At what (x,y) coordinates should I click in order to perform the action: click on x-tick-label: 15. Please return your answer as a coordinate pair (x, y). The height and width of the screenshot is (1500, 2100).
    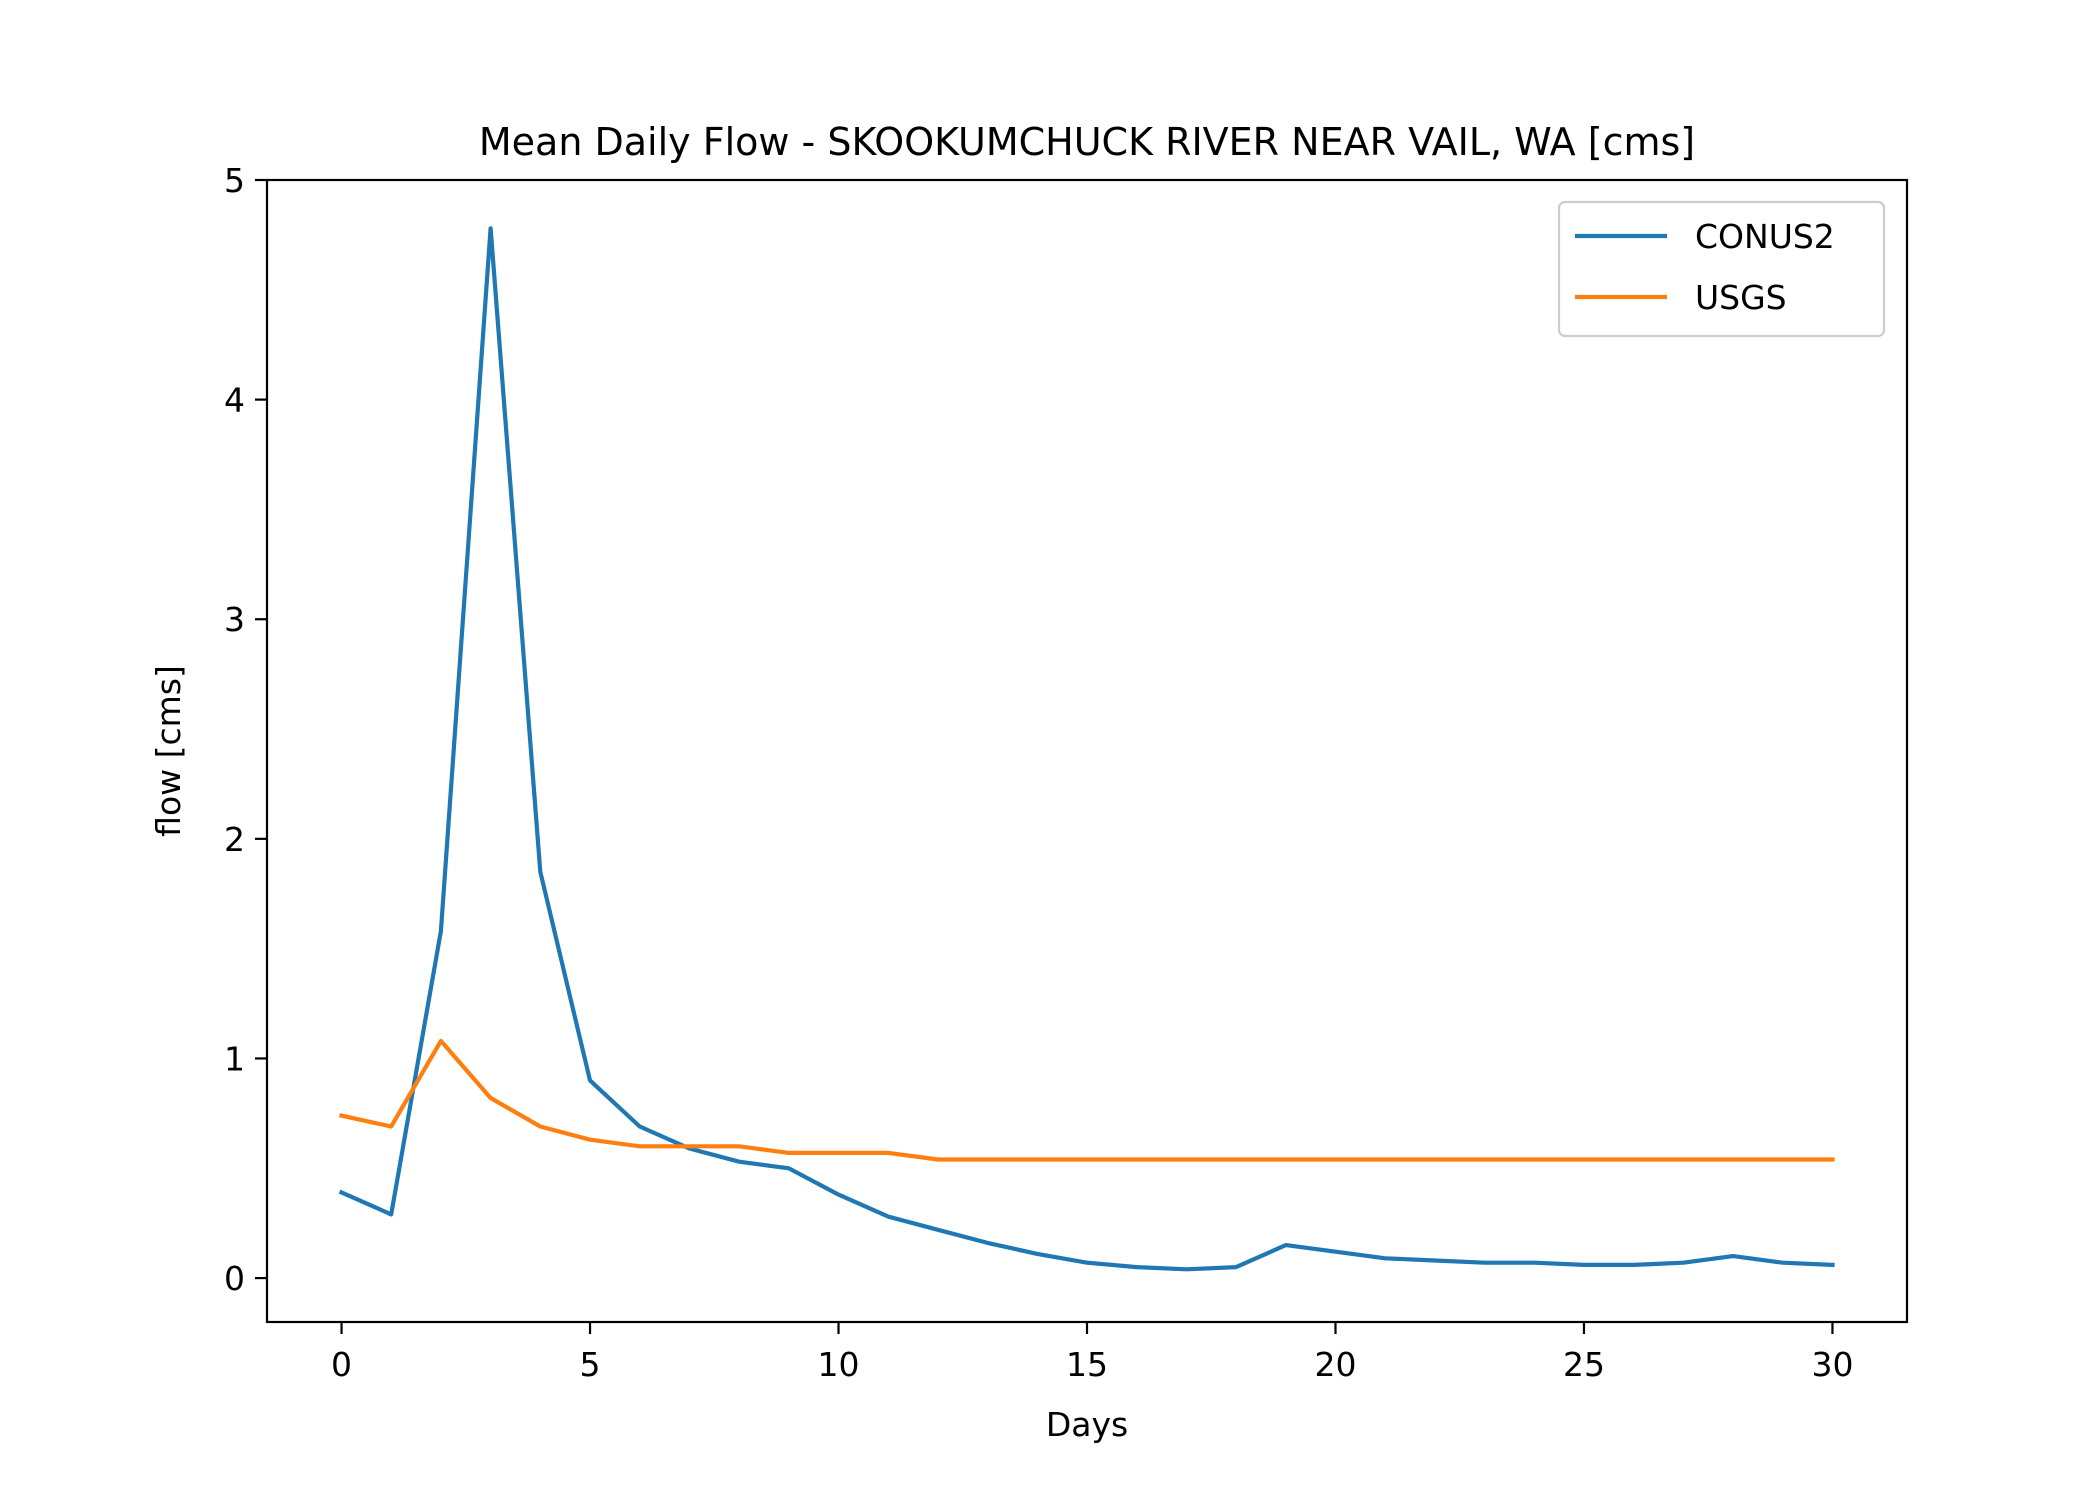
    Looking at the image, I should click on (1087, 1364).